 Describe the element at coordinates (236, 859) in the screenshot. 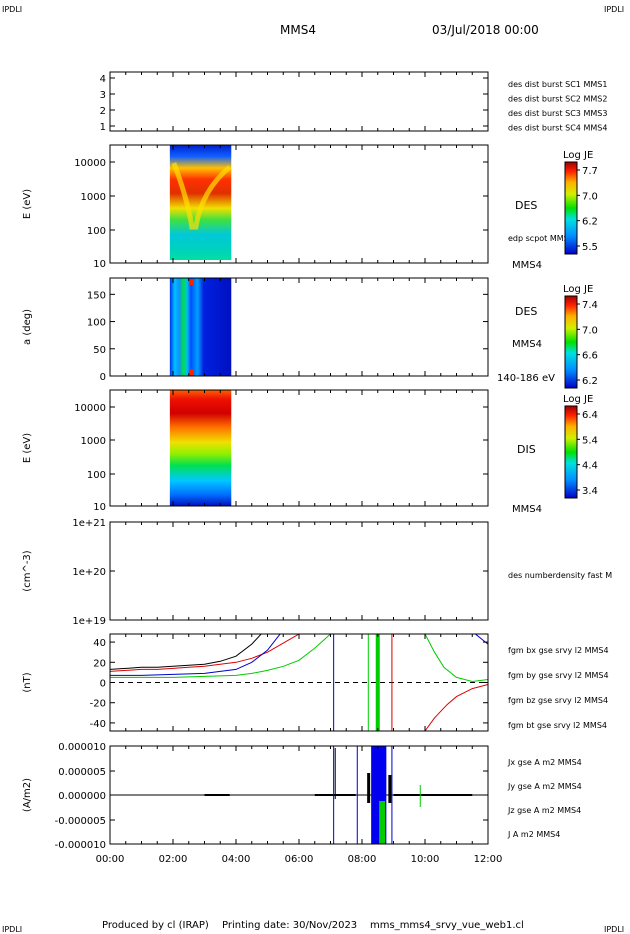

I see `x-tick-label: 04:00` at that location.